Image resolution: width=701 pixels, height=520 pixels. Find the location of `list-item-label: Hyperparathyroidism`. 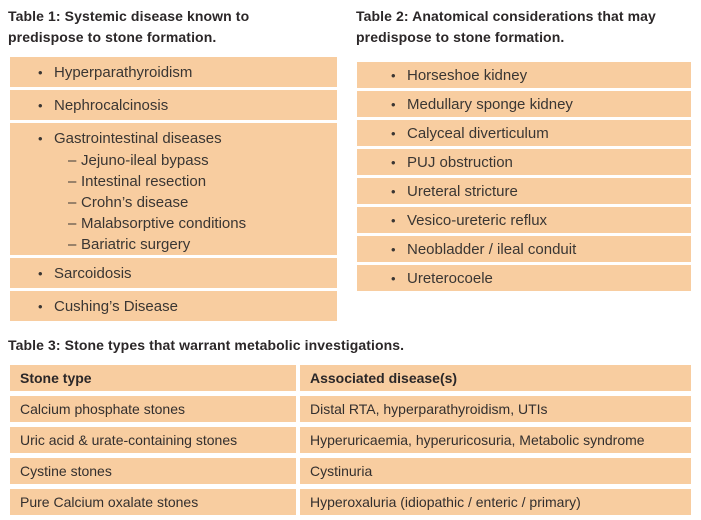

list-item-label: Hyperparathyroidism is located at coordinates (123, 72).